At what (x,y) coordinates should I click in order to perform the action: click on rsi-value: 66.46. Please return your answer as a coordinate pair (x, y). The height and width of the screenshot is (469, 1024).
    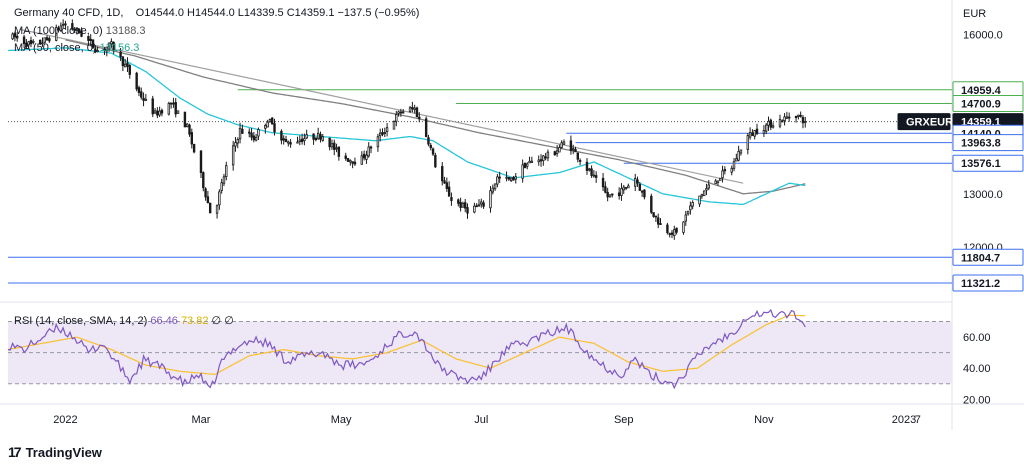
    Looking at the image, I should click on (164, 321).